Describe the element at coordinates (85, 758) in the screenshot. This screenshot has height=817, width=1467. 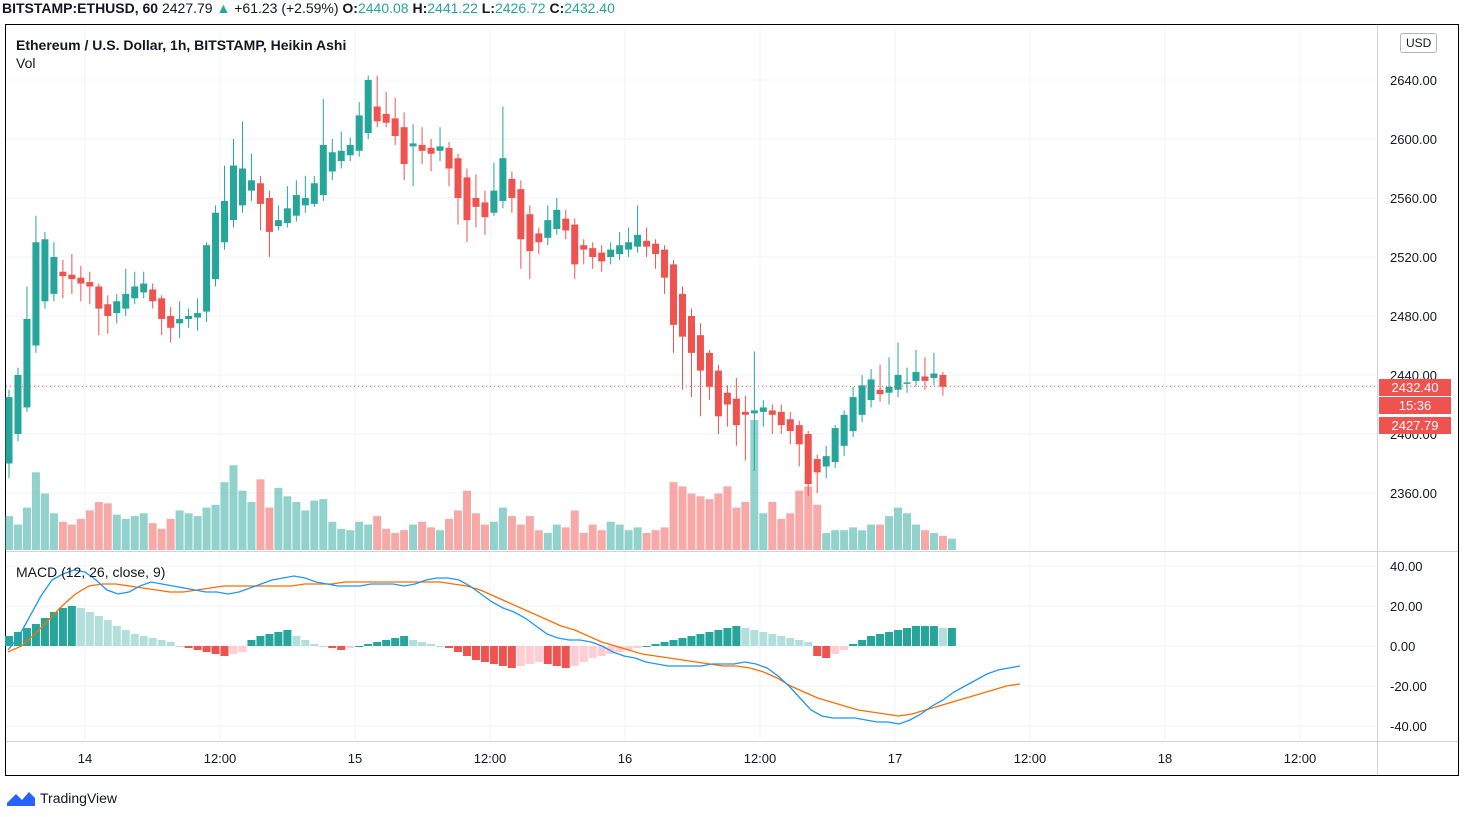
I see `time-tick-label: 14` at that location.